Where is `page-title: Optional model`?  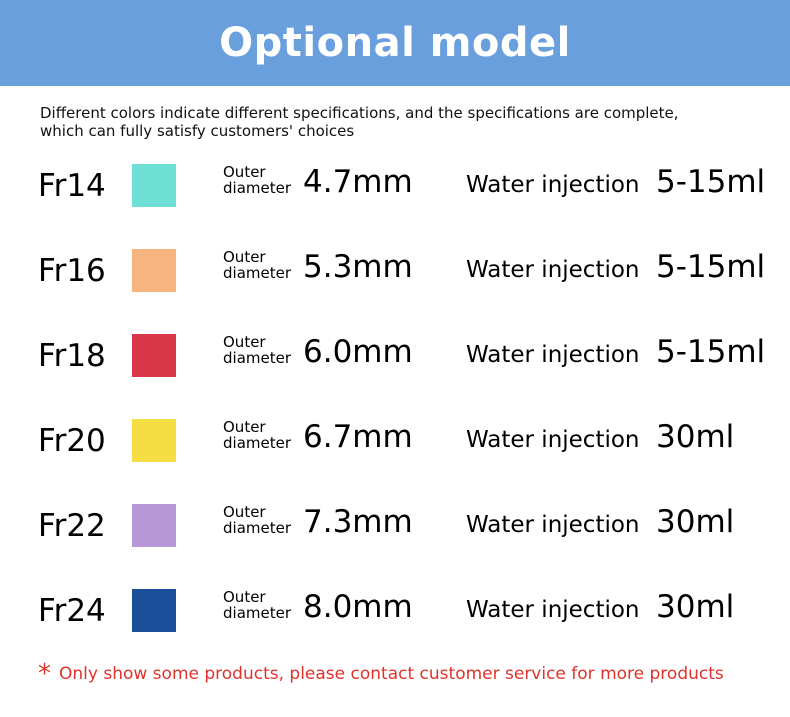
page-title: Optional model is located at coordinates (395, 43).